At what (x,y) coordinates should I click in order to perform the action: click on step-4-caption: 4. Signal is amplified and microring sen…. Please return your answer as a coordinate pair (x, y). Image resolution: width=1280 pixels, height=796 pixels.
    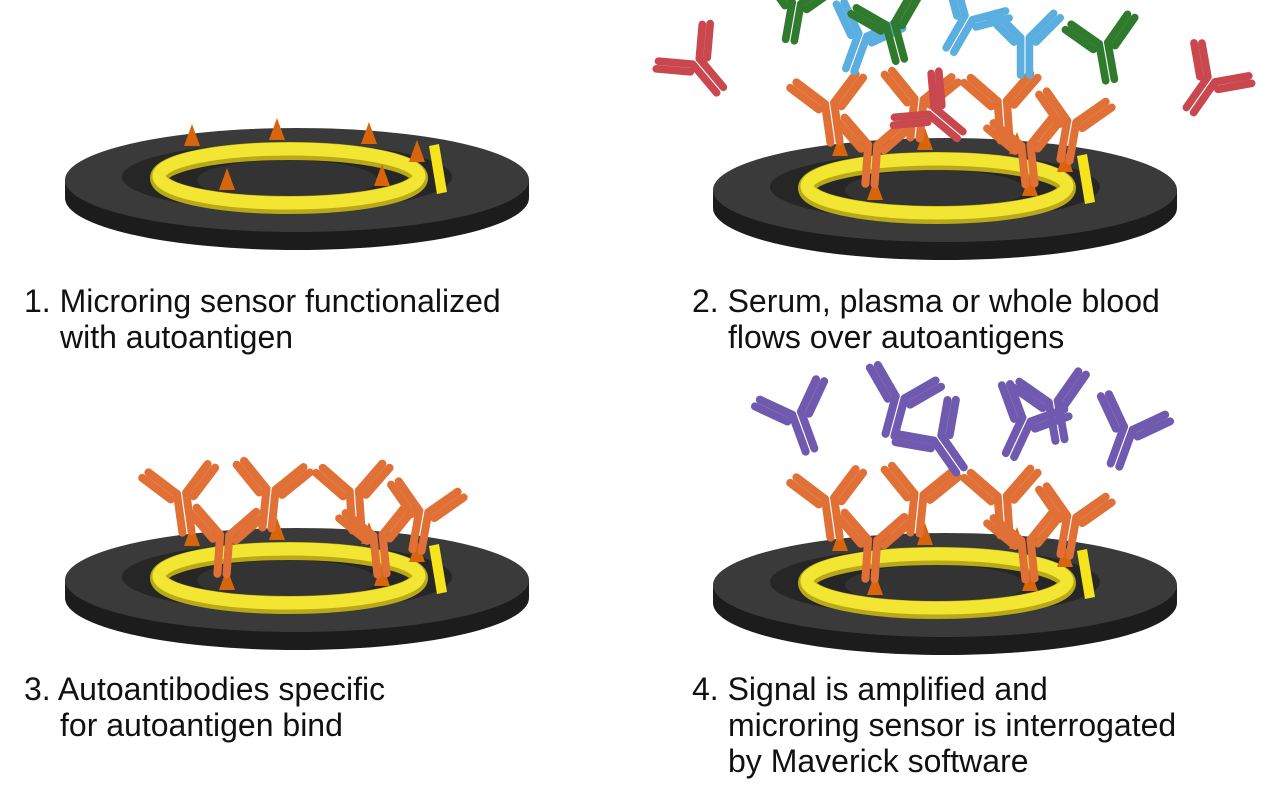
    Looking at the image, I should click on (934, 725).